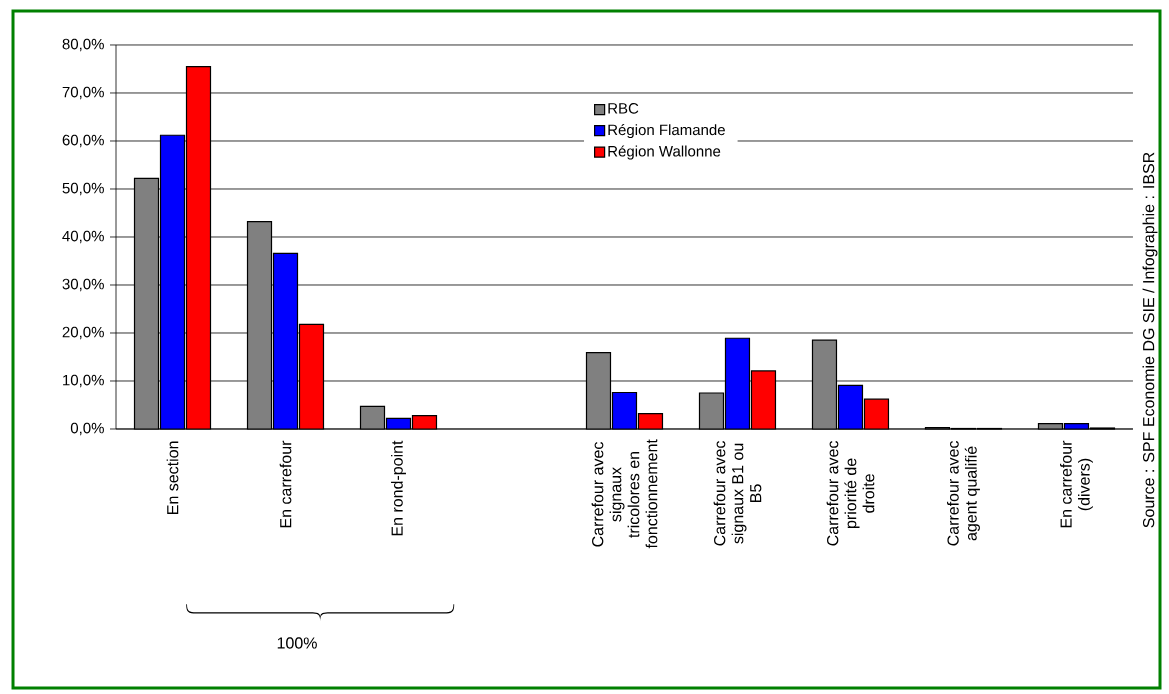 The height and width of the screenshot is (694, 1169). Describe the element at coordinates (87, 429) in the screenshot. I see `y-tick-label: 0,0%` at that location.